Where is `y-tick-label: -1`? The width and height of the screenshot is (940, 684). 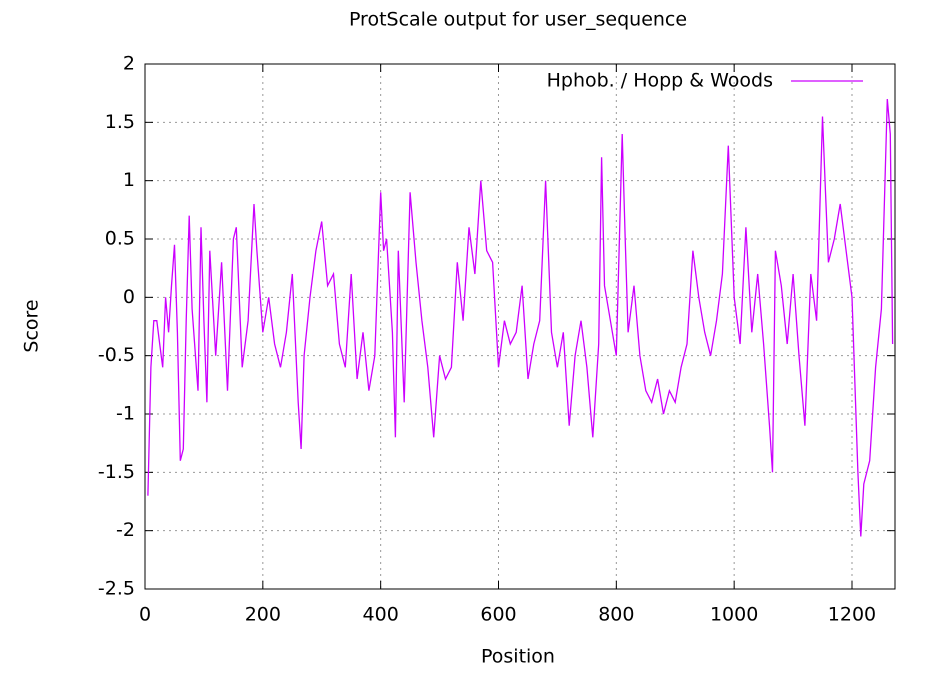 y-tick-label: -1 is located at coordinates (125, 414).